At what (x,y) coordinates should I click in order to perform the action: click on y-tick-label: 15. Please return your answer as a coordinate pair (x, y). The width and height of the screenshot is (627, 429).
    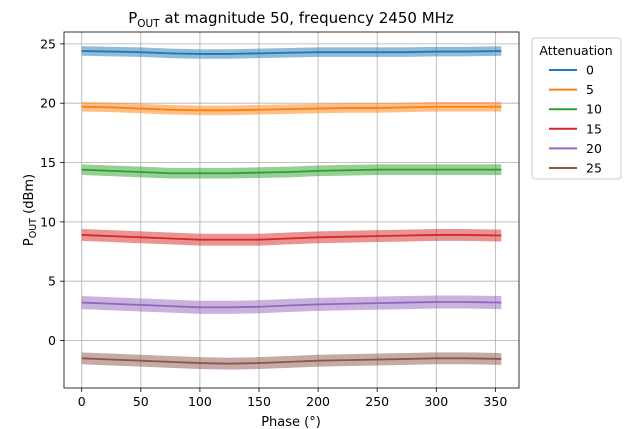
    Looking at the image, I should click on (48, 162).